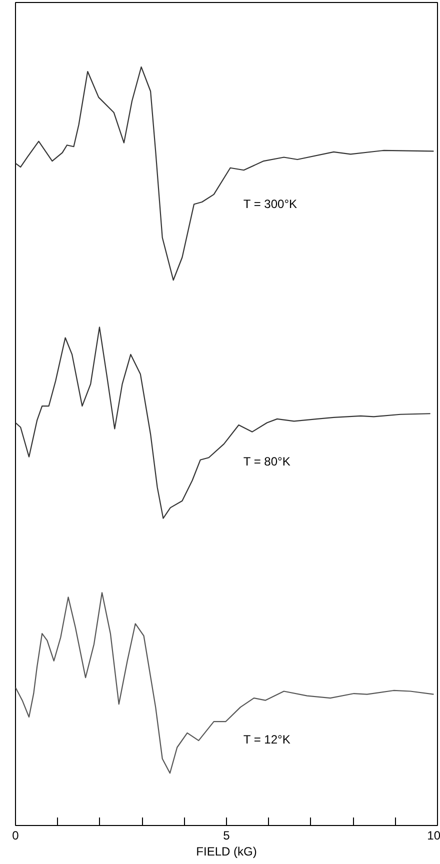  Describe the element at coordinates (270, 204) in the screenshot. I see `text: T = 300°K` at that location.